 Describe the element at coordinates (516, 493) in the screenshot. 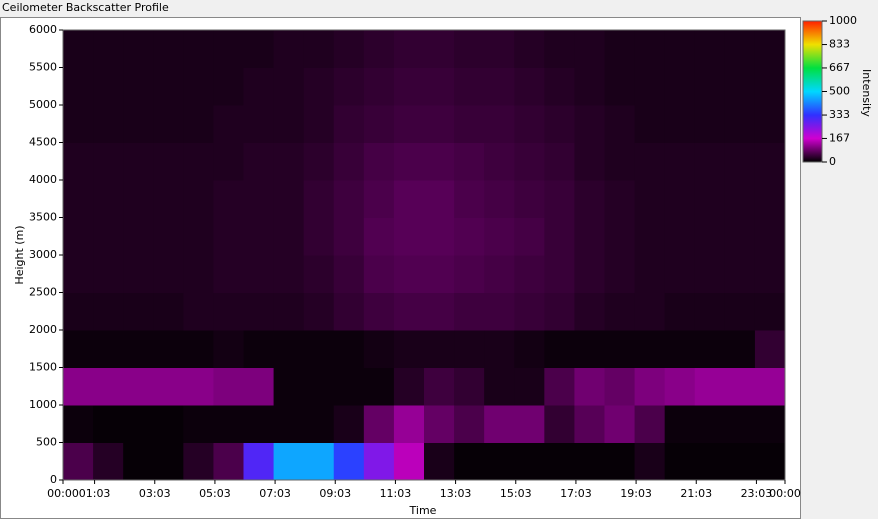

I see `x-tick-label: 15:03` at that location.